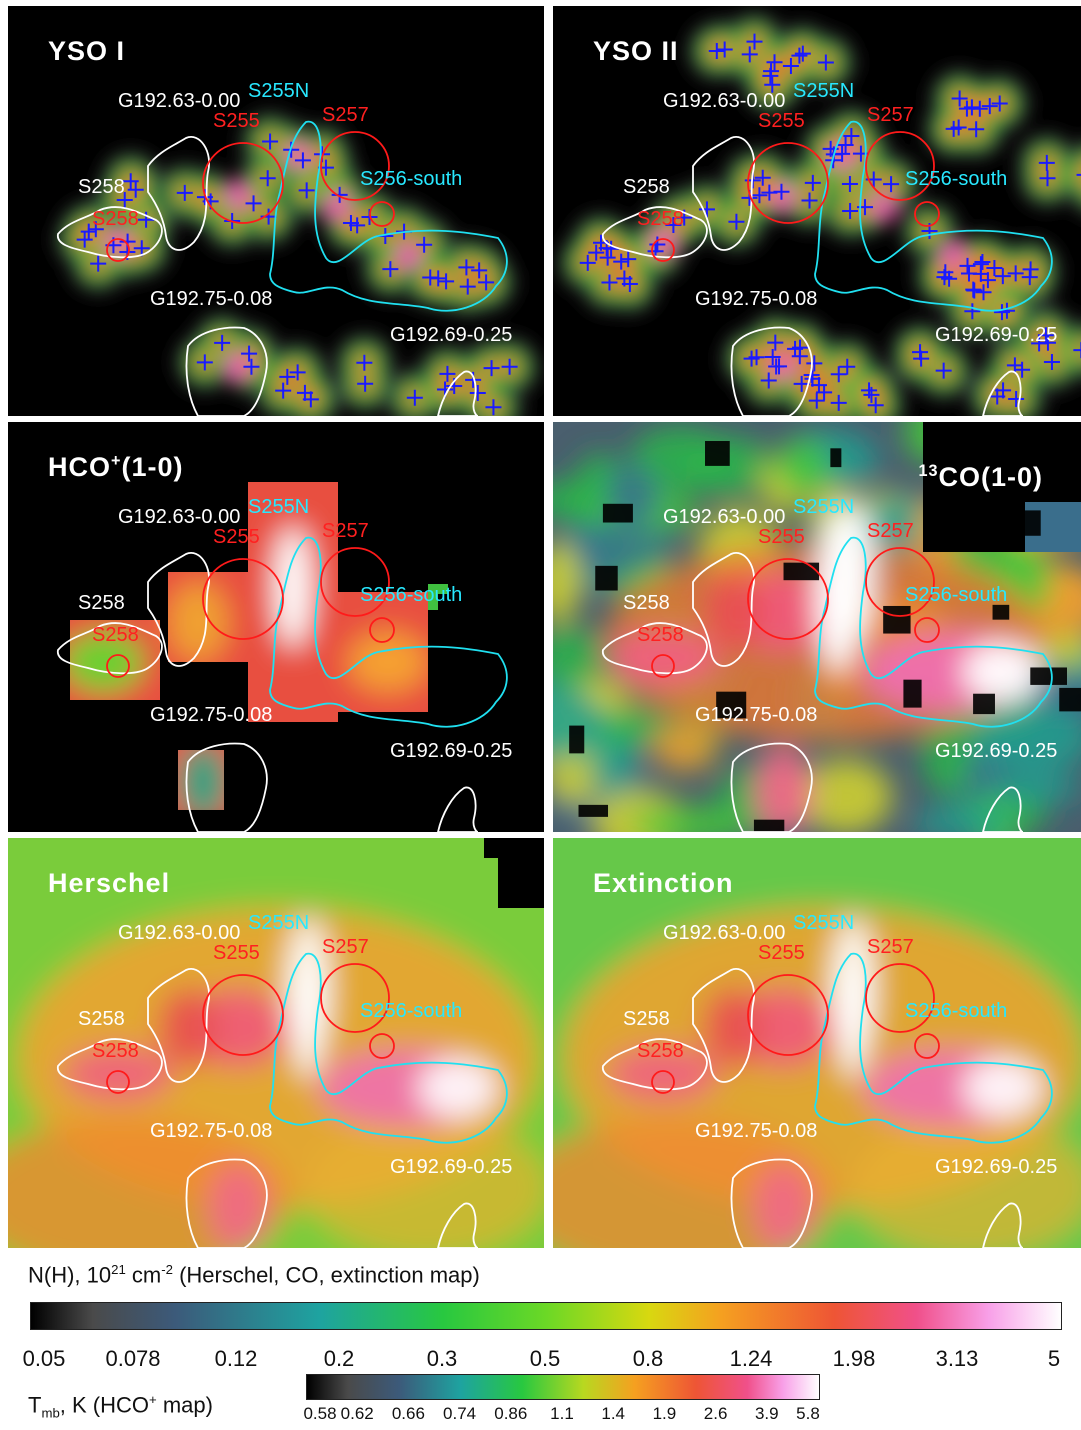 This screenshot has width=1081, height=1430. I want to click on colorbar-tmb-tick: 0.66, so click(408, 1413).